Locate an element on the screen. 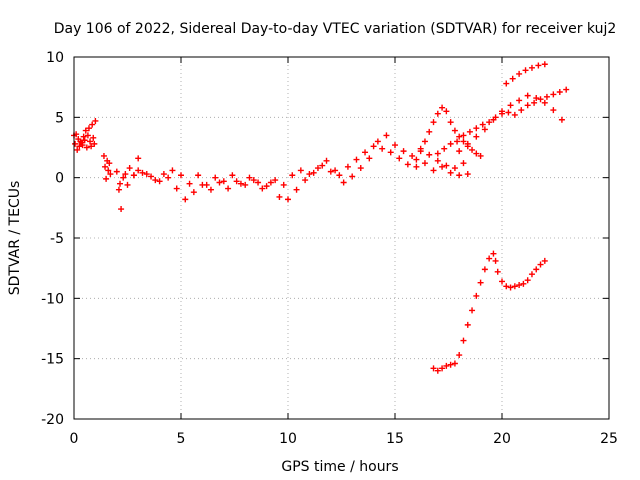 This screenshot has height=480, width=640. series-early-scatter is located at coordinates (106, 165).